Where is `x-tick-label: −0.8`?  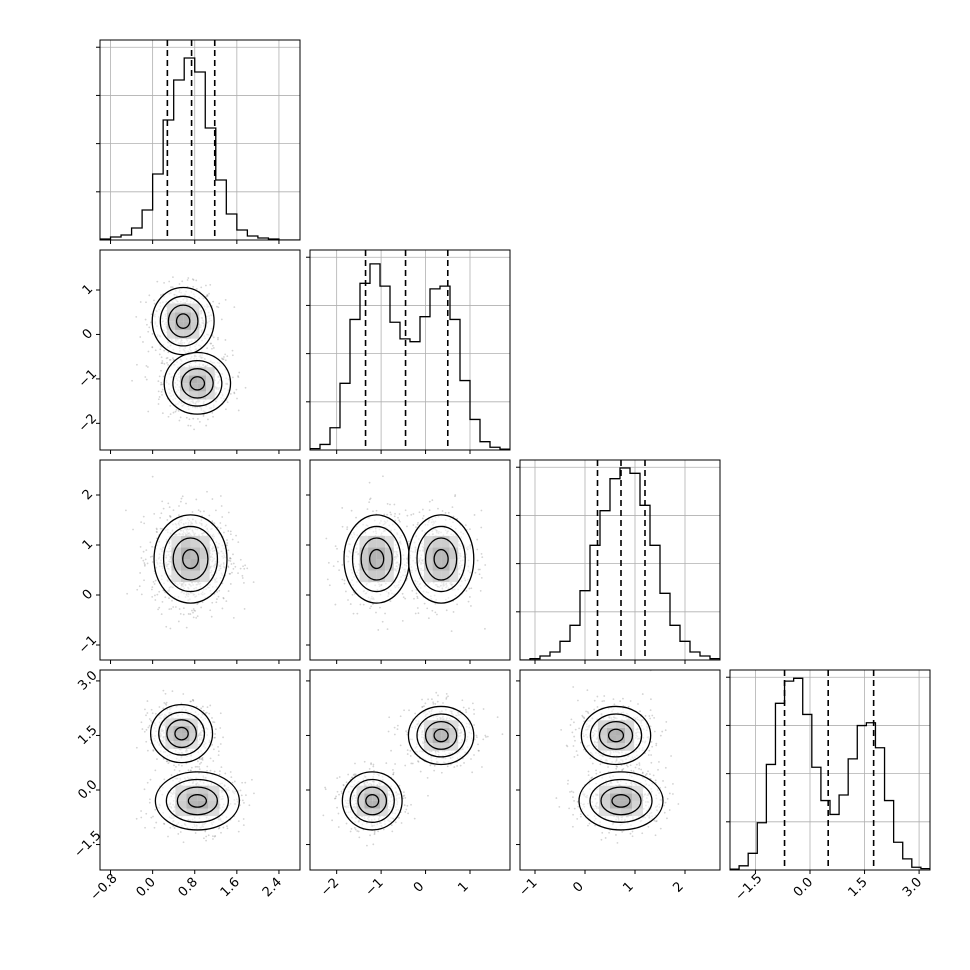
x-tick-label: −0.8 is located at coordinates (104, 887).